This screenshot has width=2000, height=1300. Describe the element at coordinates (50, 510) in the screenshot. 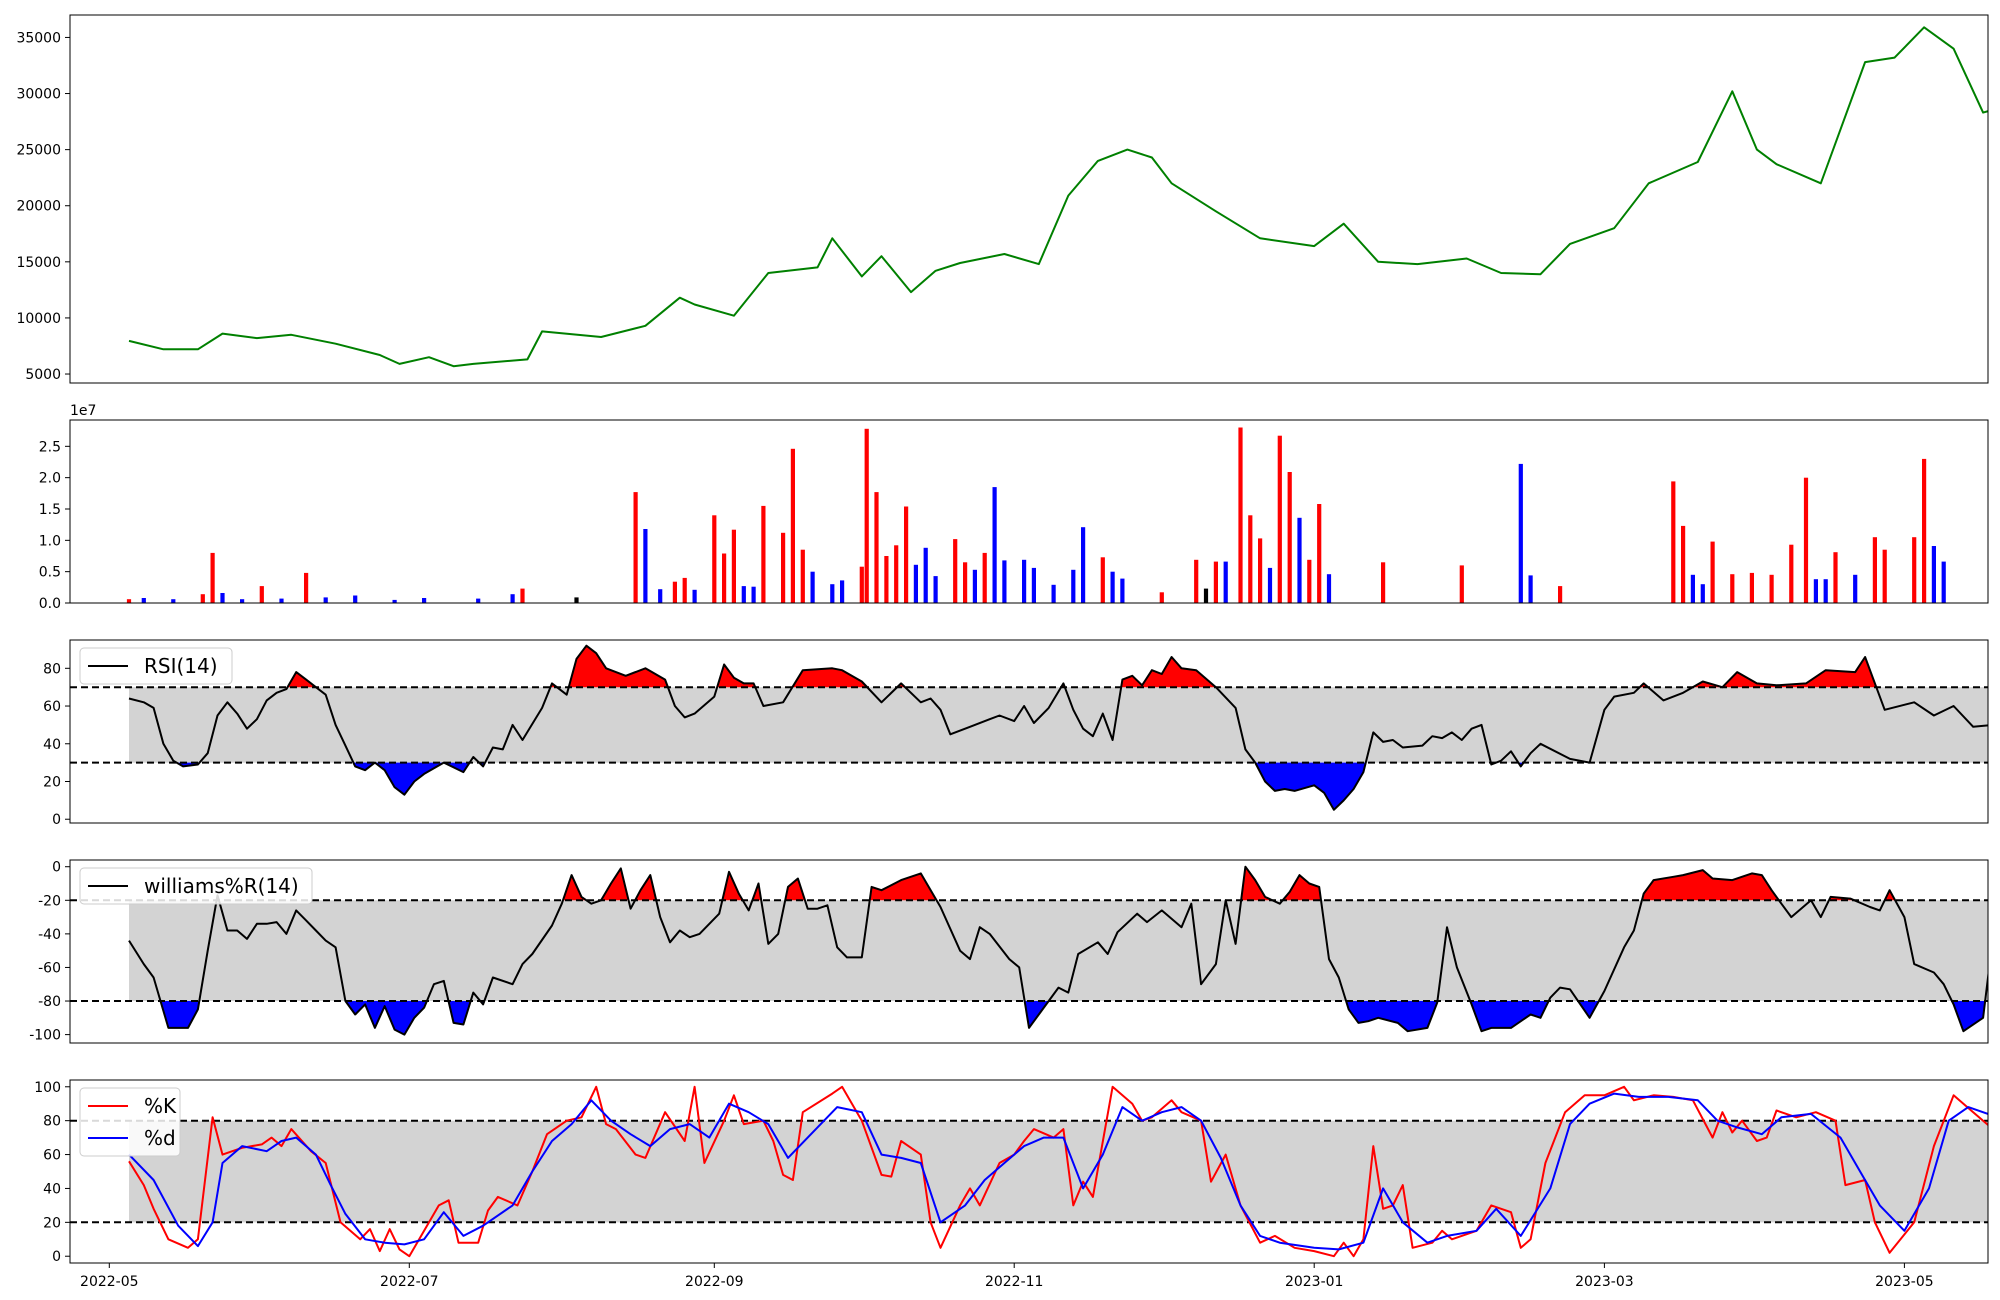

I see `volume-ytick-label: 1.5` at that location.